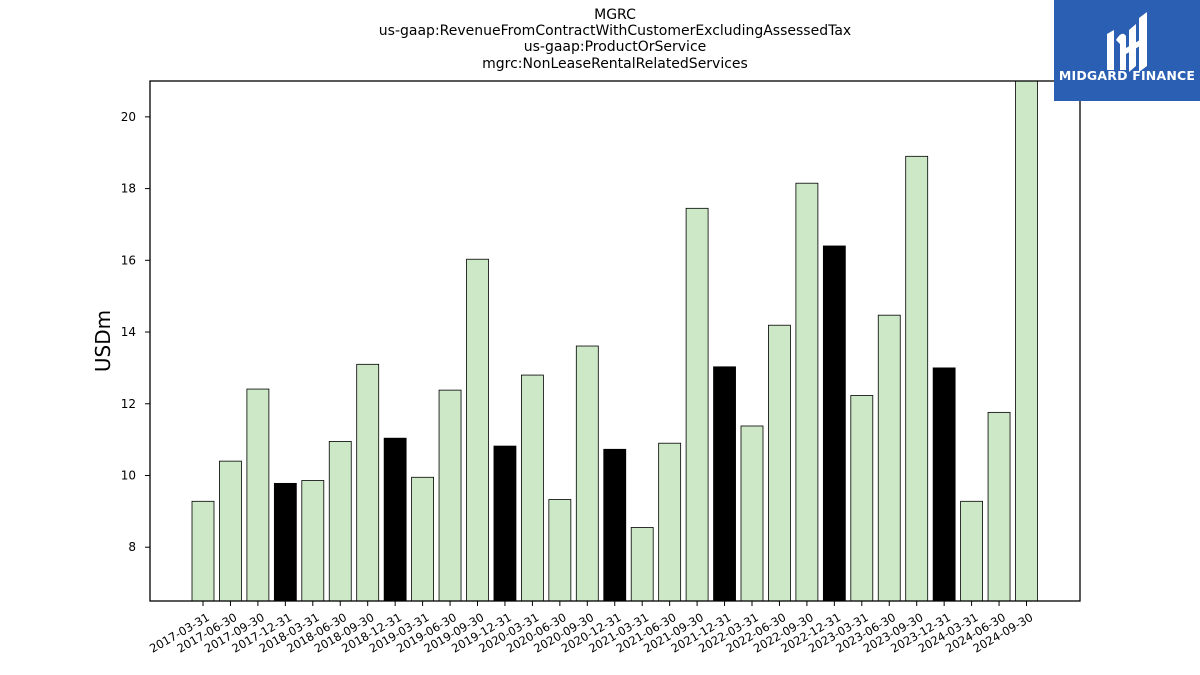  I want to click on y-axis: 8 10 12 14 16 18 20, so click(135, 332).